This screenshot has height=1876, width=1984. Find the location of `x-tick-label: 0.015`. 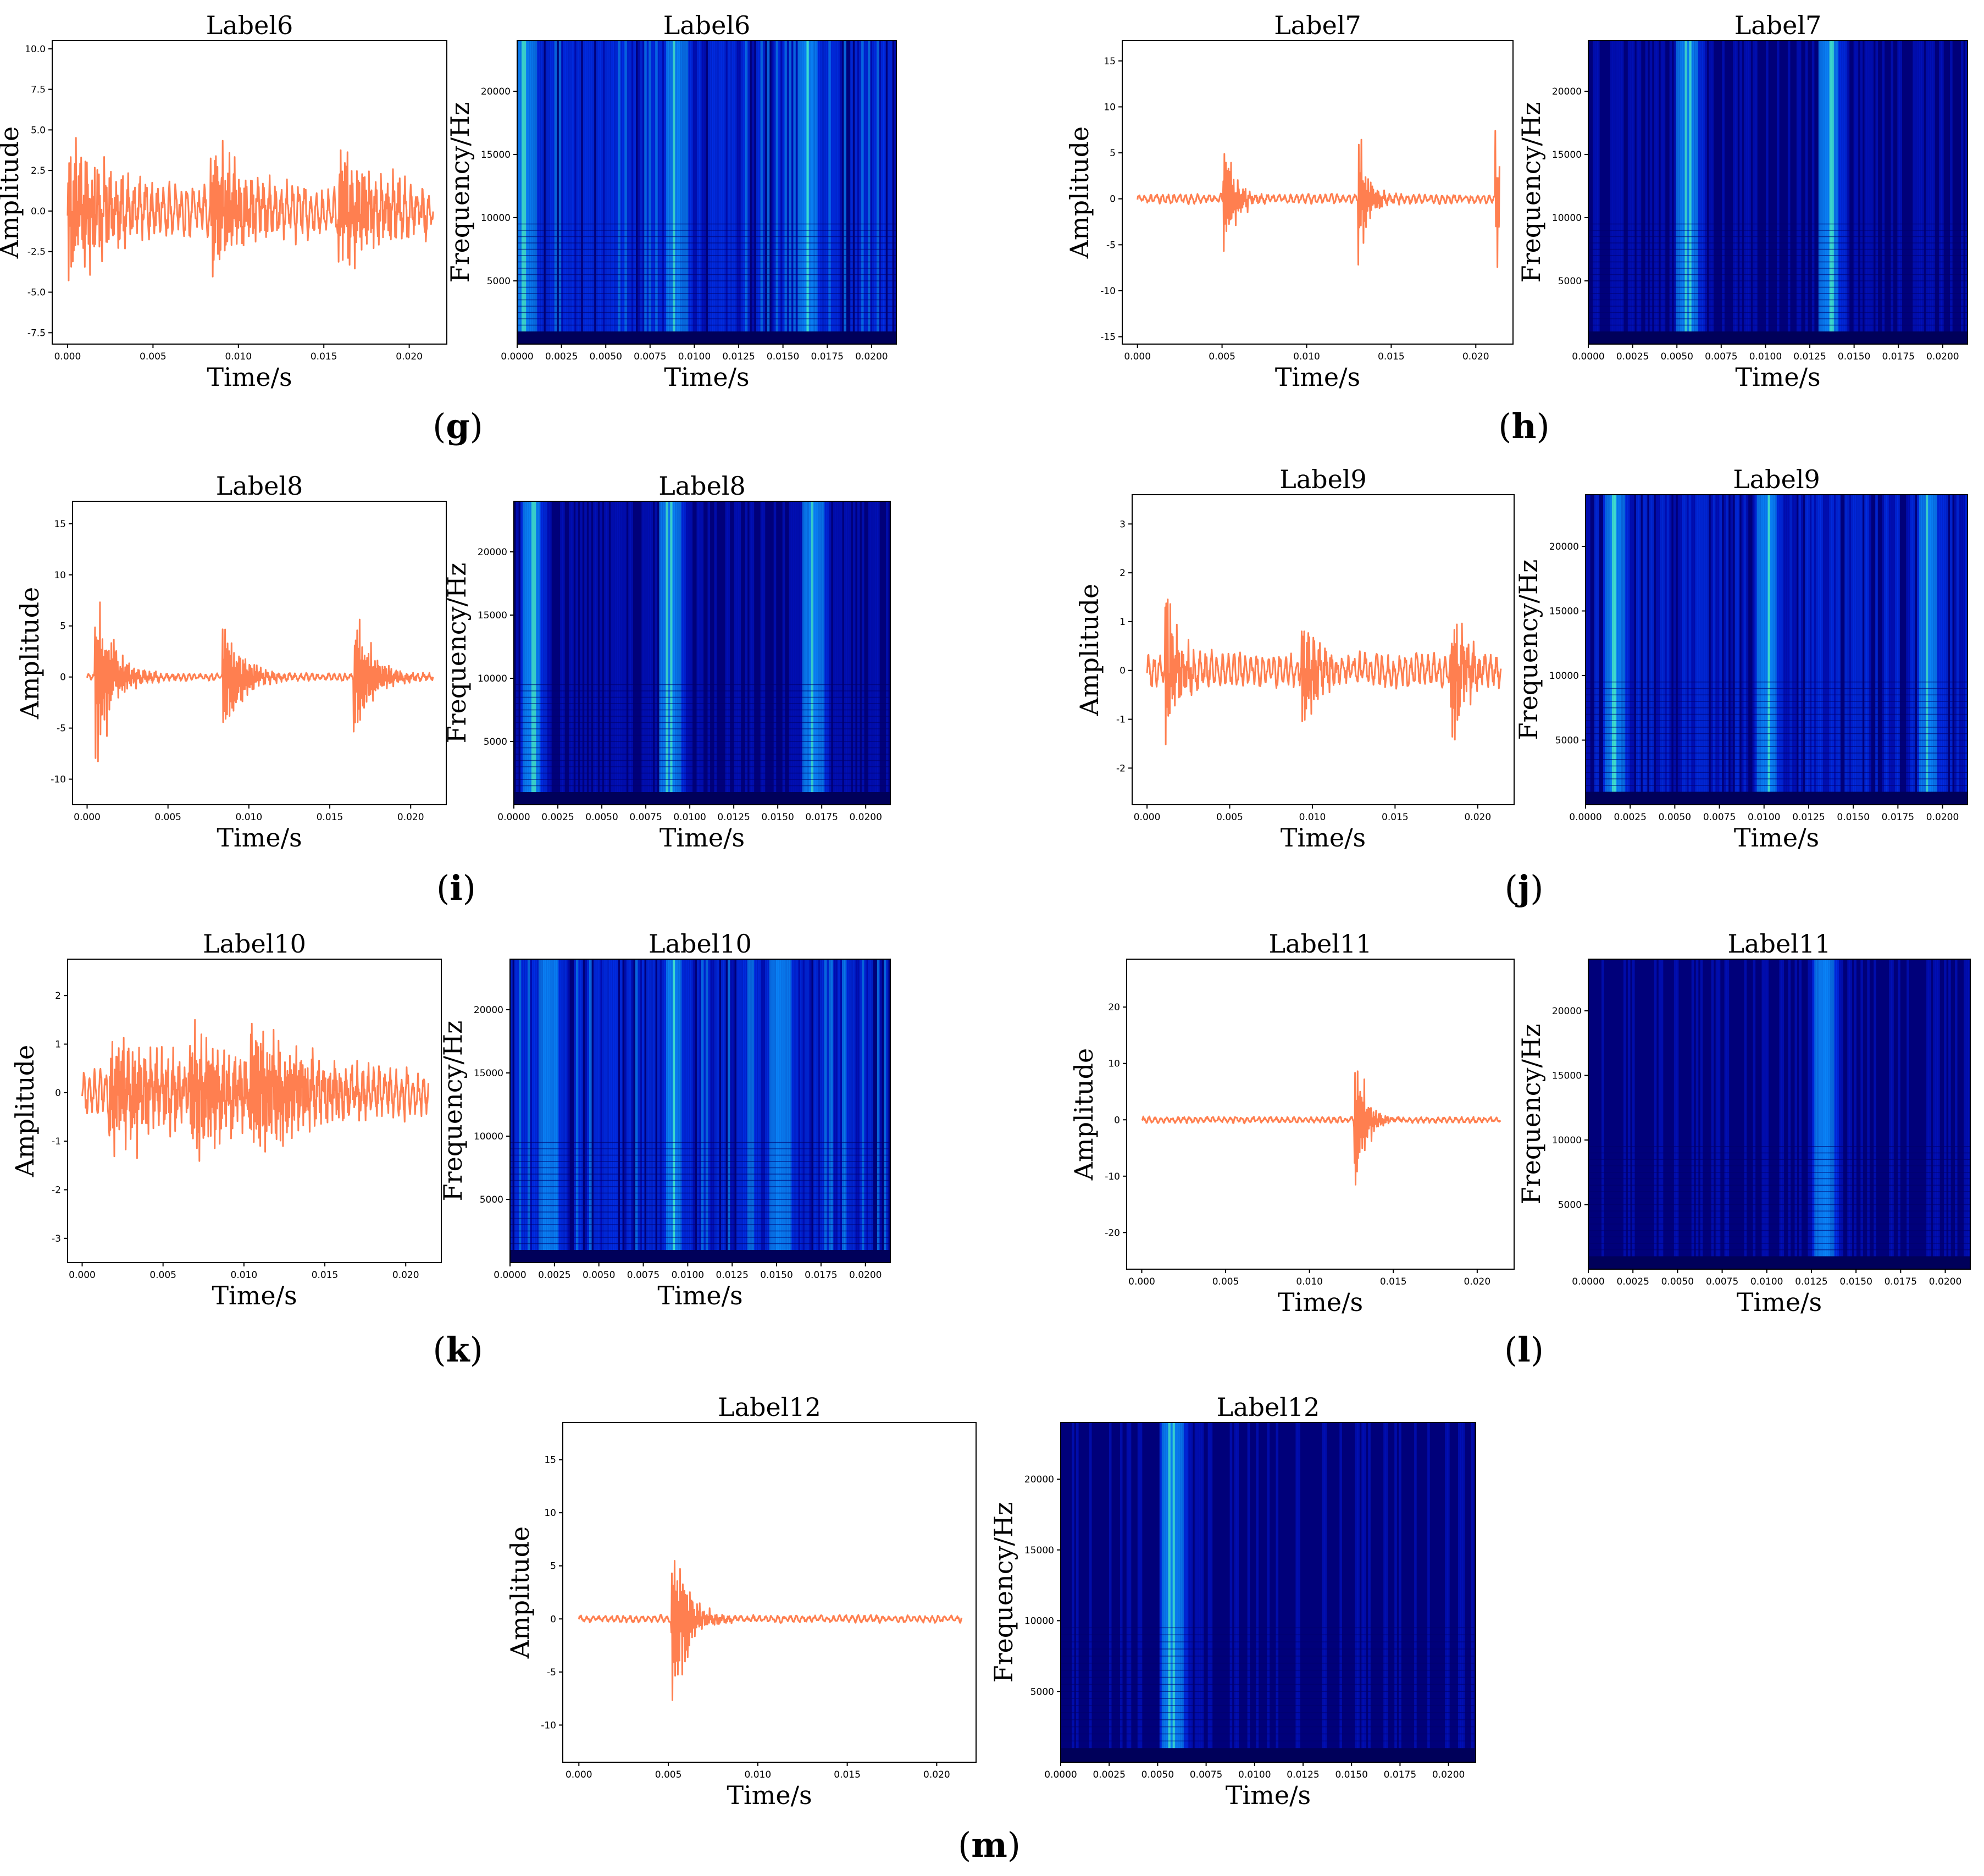

x-tick-label: 0.015 is located at coordinates (330, 818).